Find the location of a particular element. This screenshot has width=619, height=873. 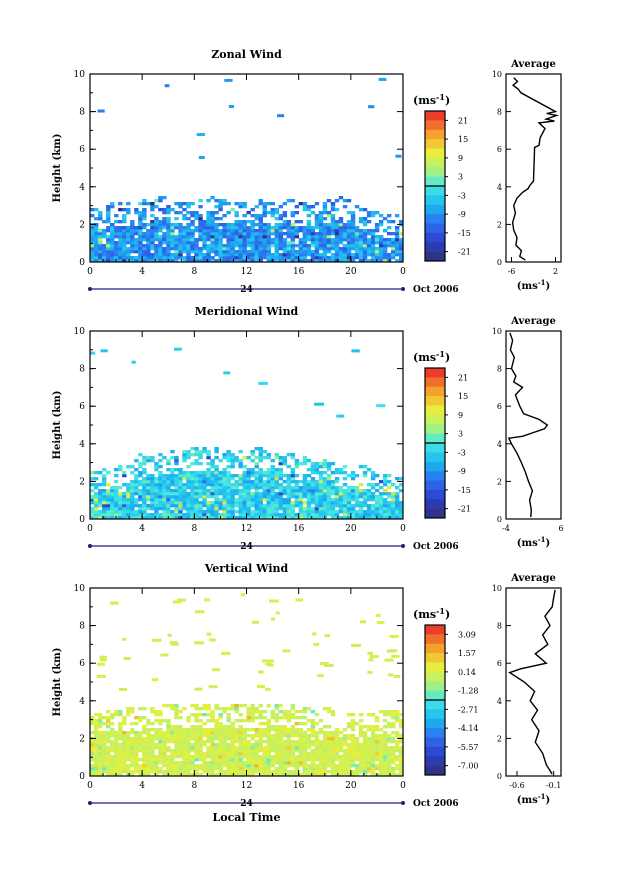

x-tick-label: 8 is located at coordinates (194, 529).